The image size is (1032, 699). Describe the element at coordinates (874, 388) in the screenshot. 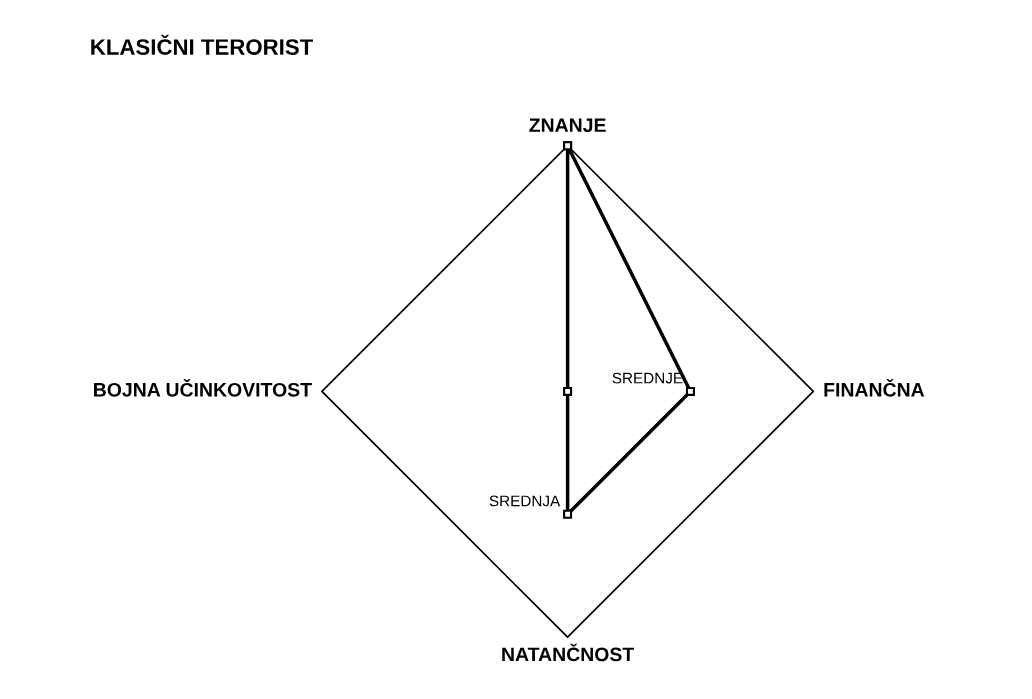

I see `spoke-label: FINANČNA` at that location.